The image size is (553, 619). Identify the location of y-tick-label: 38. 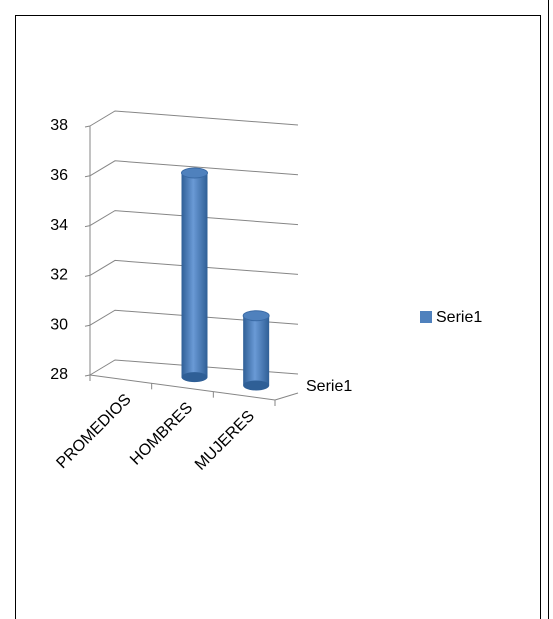
(59, 125).